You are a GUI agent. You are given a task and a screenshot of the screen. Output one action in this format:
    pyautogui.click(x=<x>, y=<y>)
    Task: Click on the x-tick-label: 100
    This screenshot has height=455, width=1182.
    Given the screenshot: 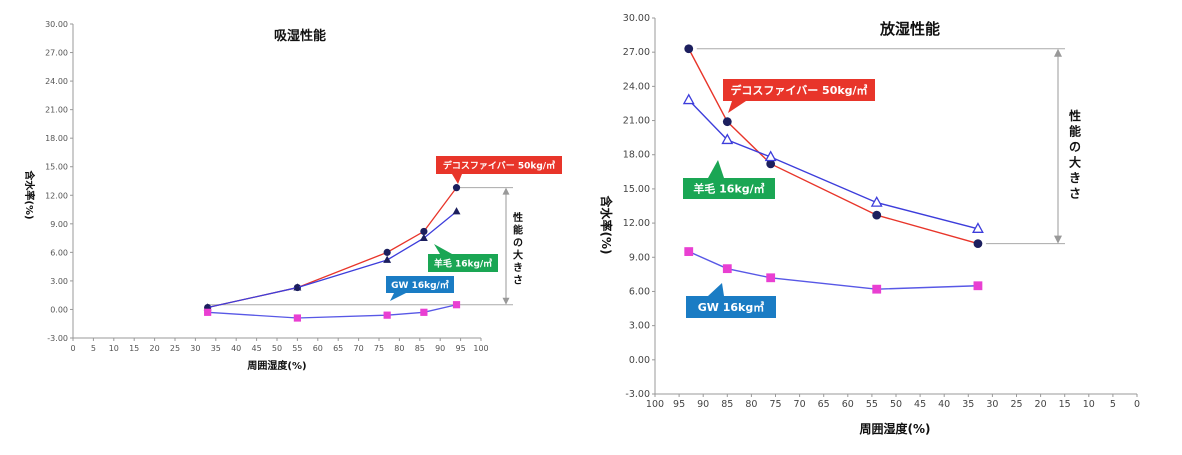 What is the action you would take?
    pyautogui.click(x=655, y=404)
    